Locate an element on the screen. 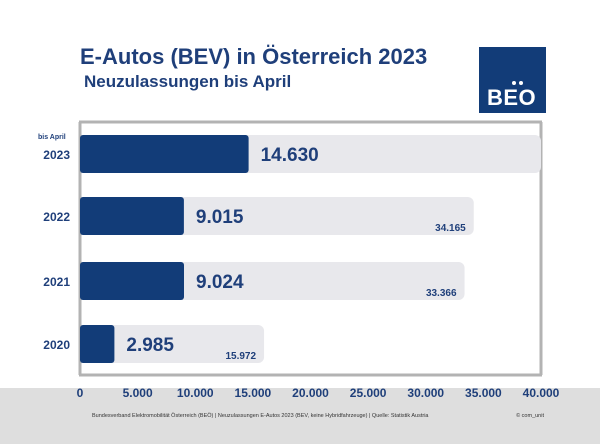  category-label: 2020 is located at coordinates (56, 345).